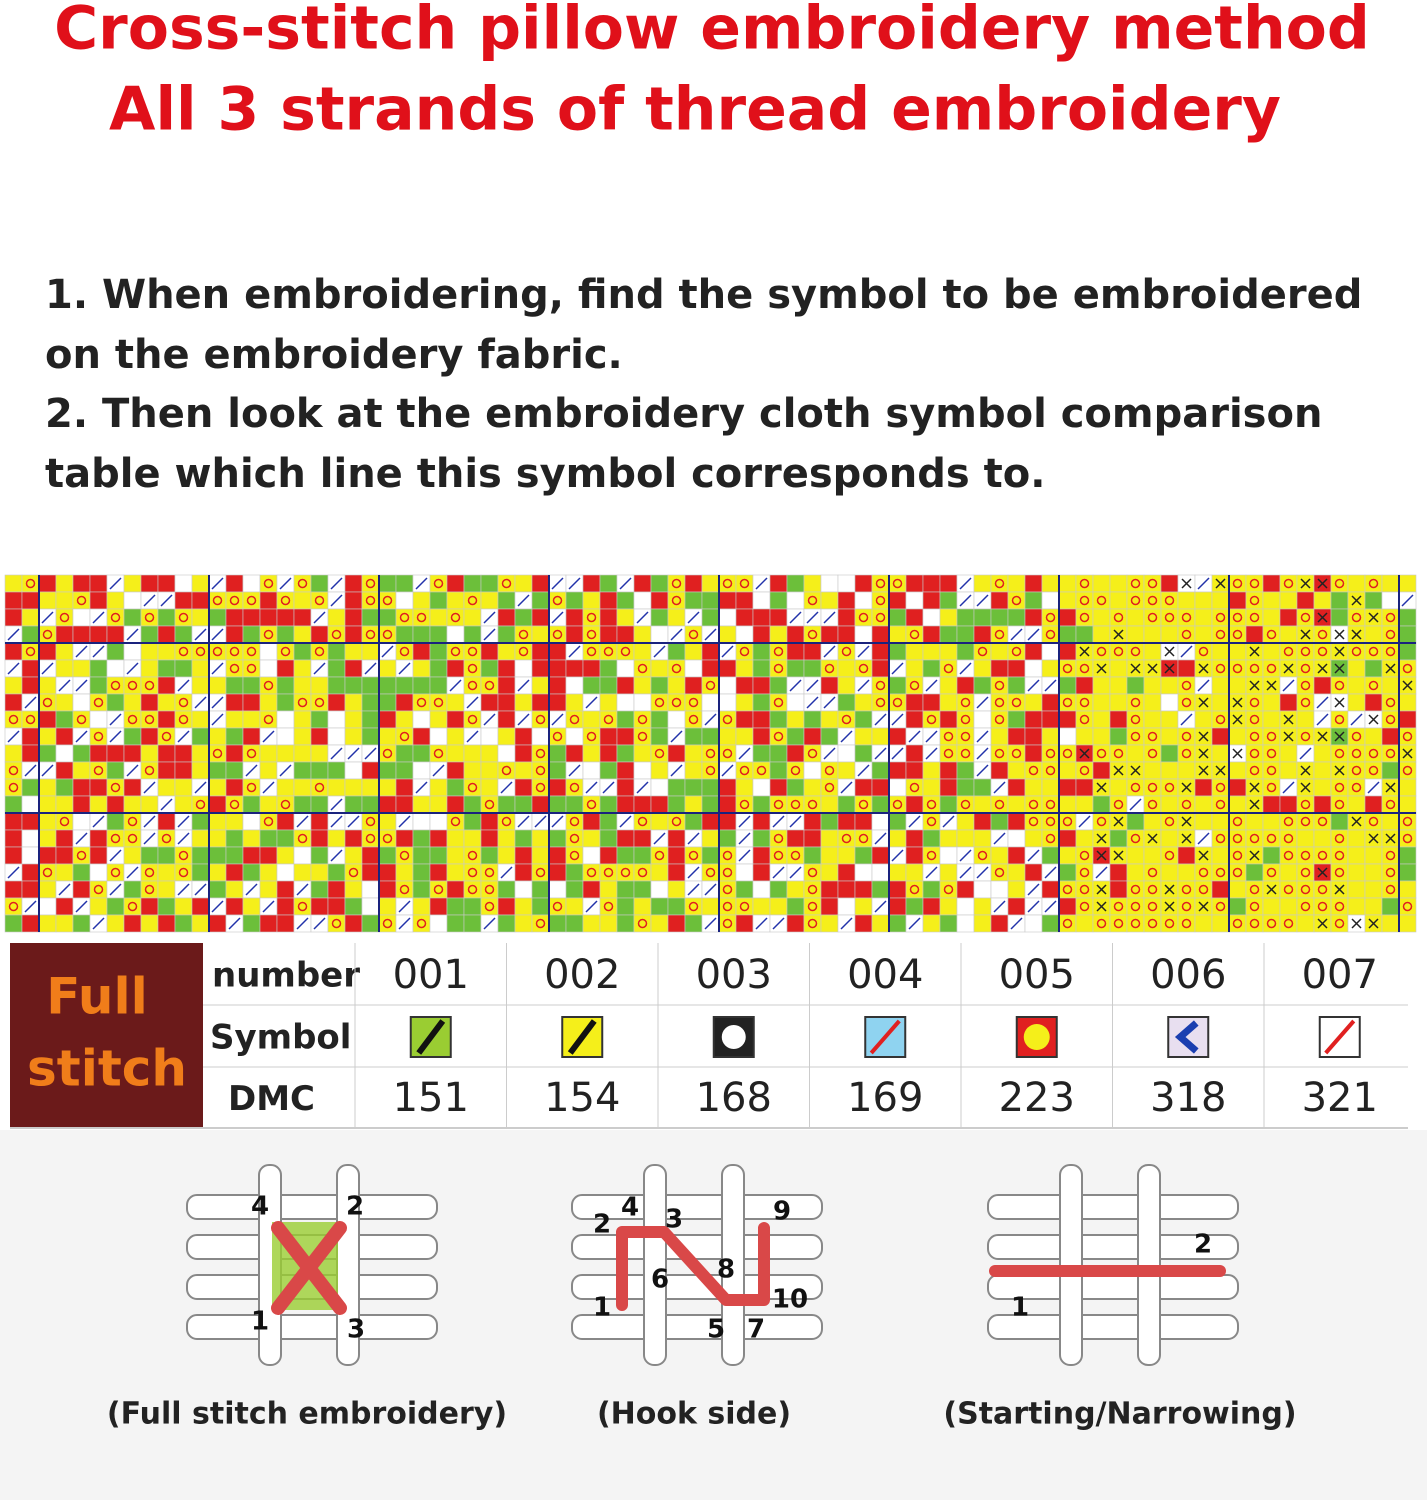  What do you see at coordinates (260, 1207) in the screenshot?
I see `step-label: 4` at bounding box center [260, 1207].